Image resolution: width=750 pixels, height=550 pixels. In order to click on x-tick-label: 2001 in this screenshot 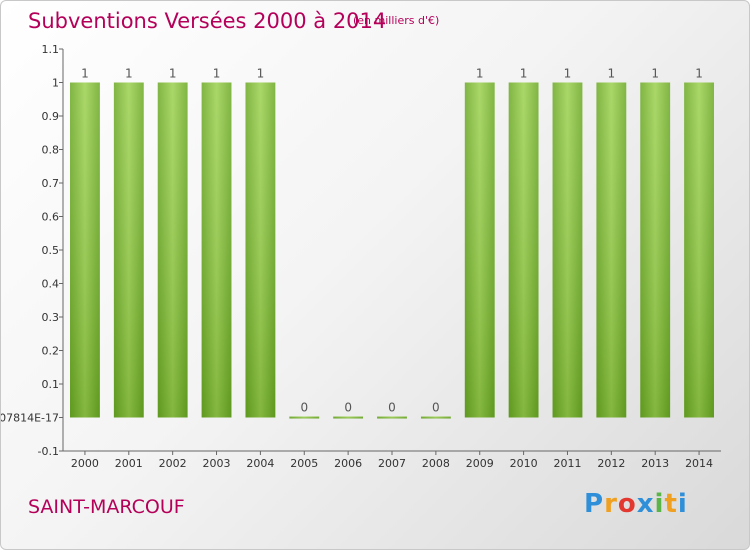, I will do `click(129, 463)`.